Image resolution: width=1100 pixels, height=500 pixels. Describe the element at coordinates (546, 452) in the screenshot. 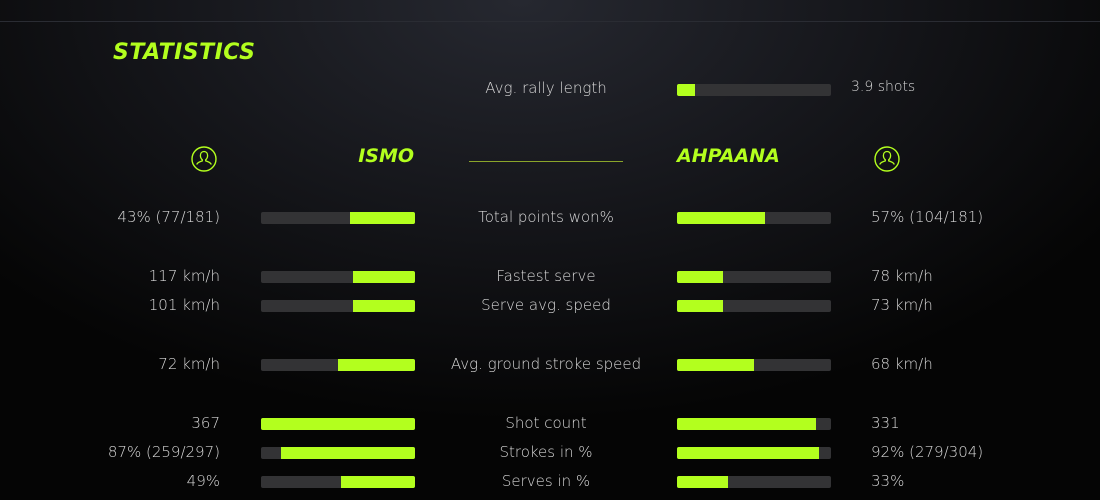

I see `stat-label: Strokes in %` at that location.